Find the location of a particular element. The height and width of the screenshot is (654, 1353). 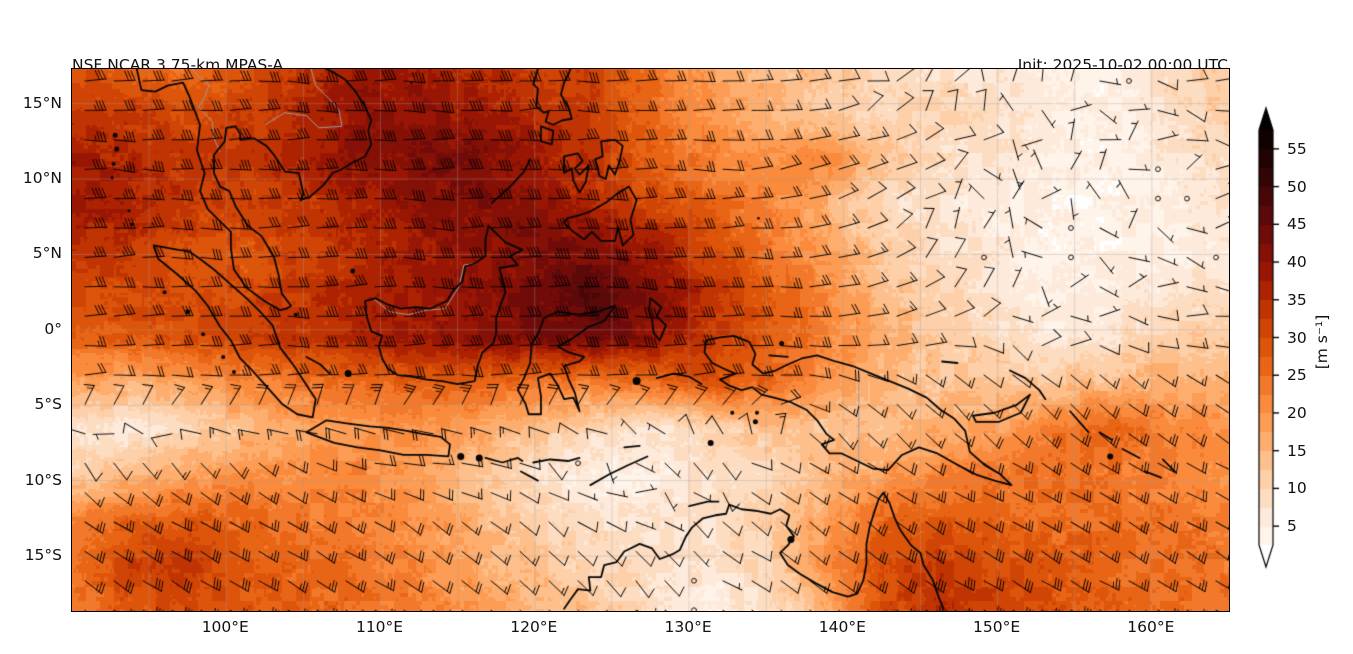

colorbar-unit-label: [m s⁻¹] is located at coordinates (1322, 342).